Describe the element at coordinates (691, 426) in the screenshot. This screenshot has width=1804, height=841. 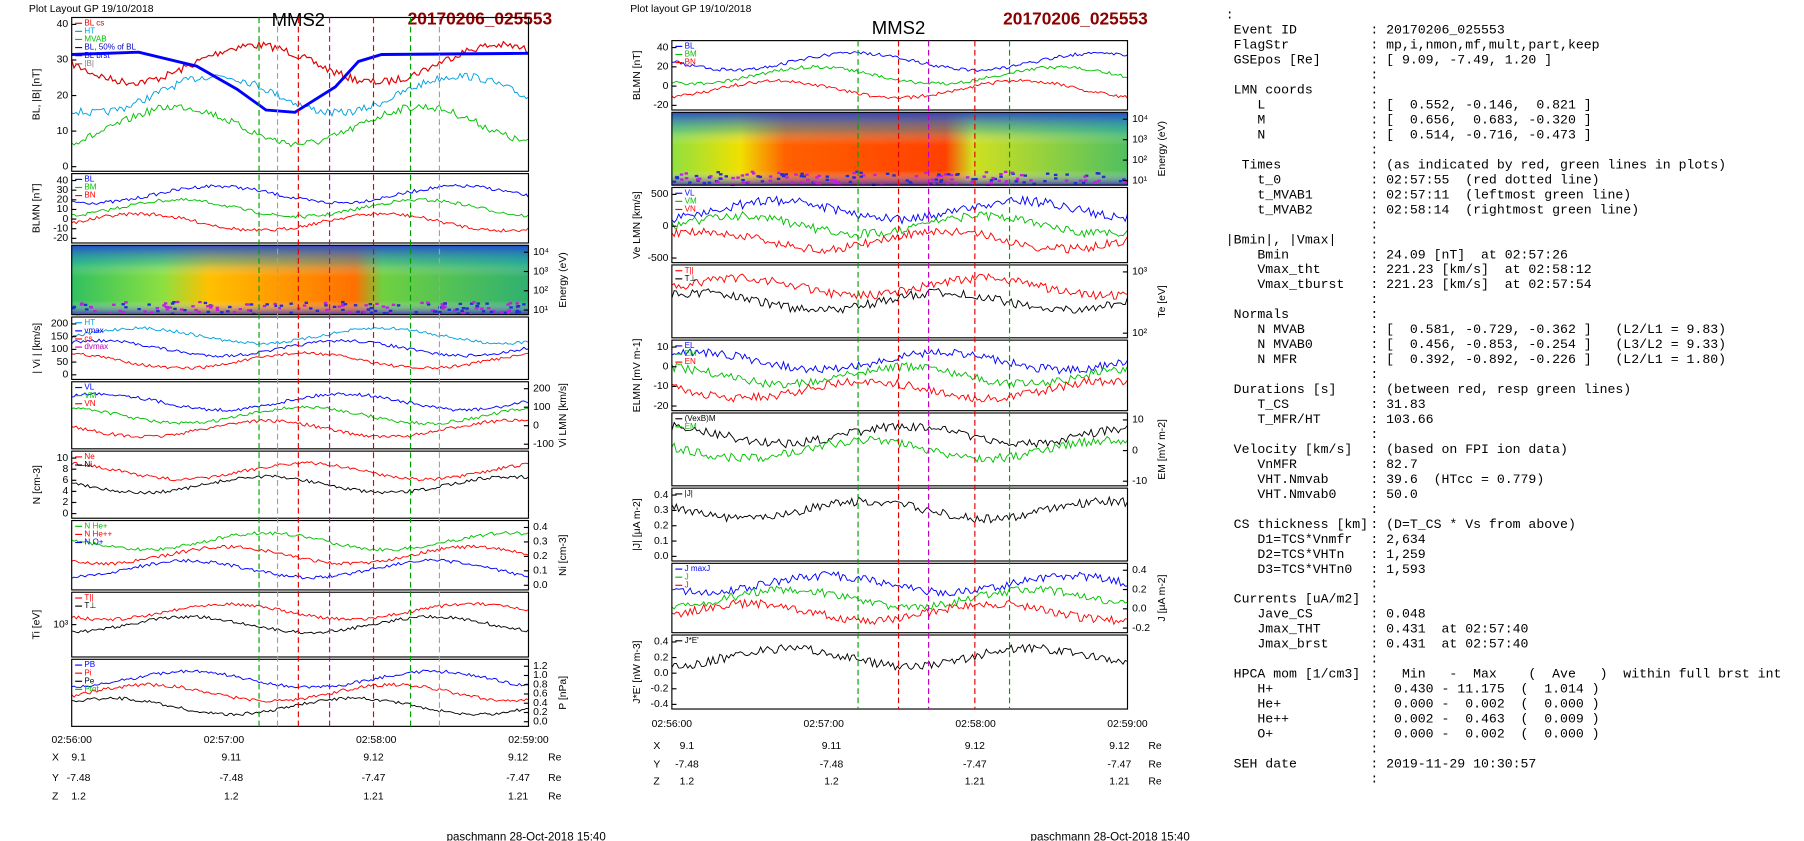
I see `legend-entry: EM` at that location.